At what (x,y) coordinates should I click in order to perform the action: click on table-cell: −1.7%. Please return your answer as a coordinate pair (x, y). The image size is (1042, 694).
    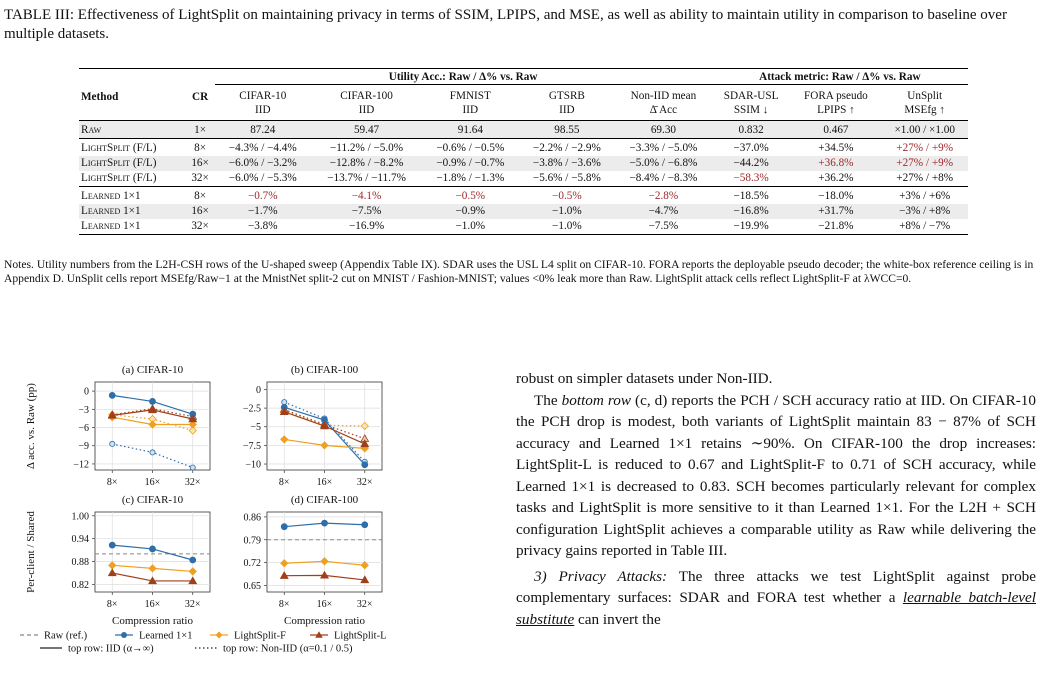
    Looking at the image, I should click on (263, 211).